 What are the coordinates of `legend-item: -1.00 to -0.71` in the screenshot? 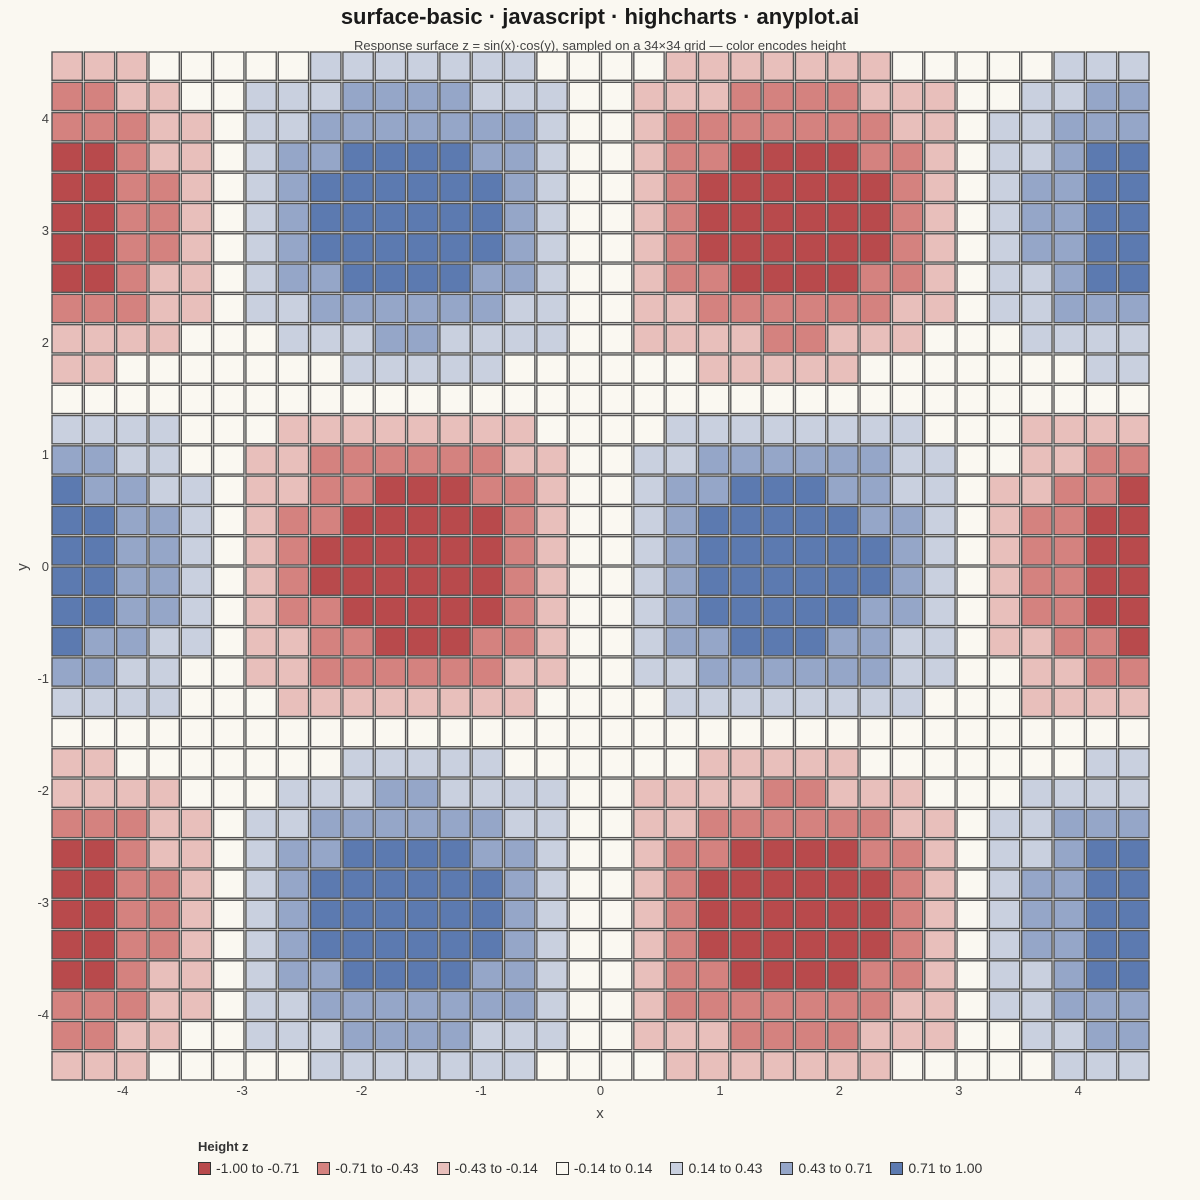 It's located at (248, 1168).